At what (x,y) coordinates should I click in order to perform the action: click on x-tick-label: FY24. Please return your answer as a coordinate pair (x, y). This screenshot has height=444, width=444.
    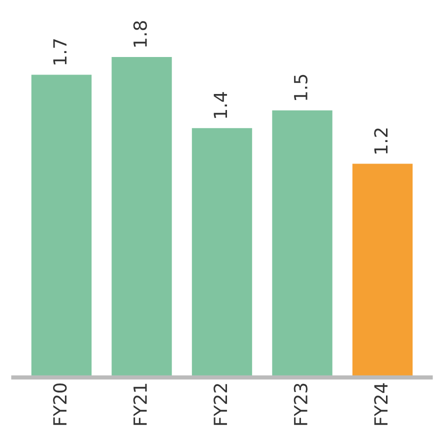
    Looking at the image, I should click on (381, 404).